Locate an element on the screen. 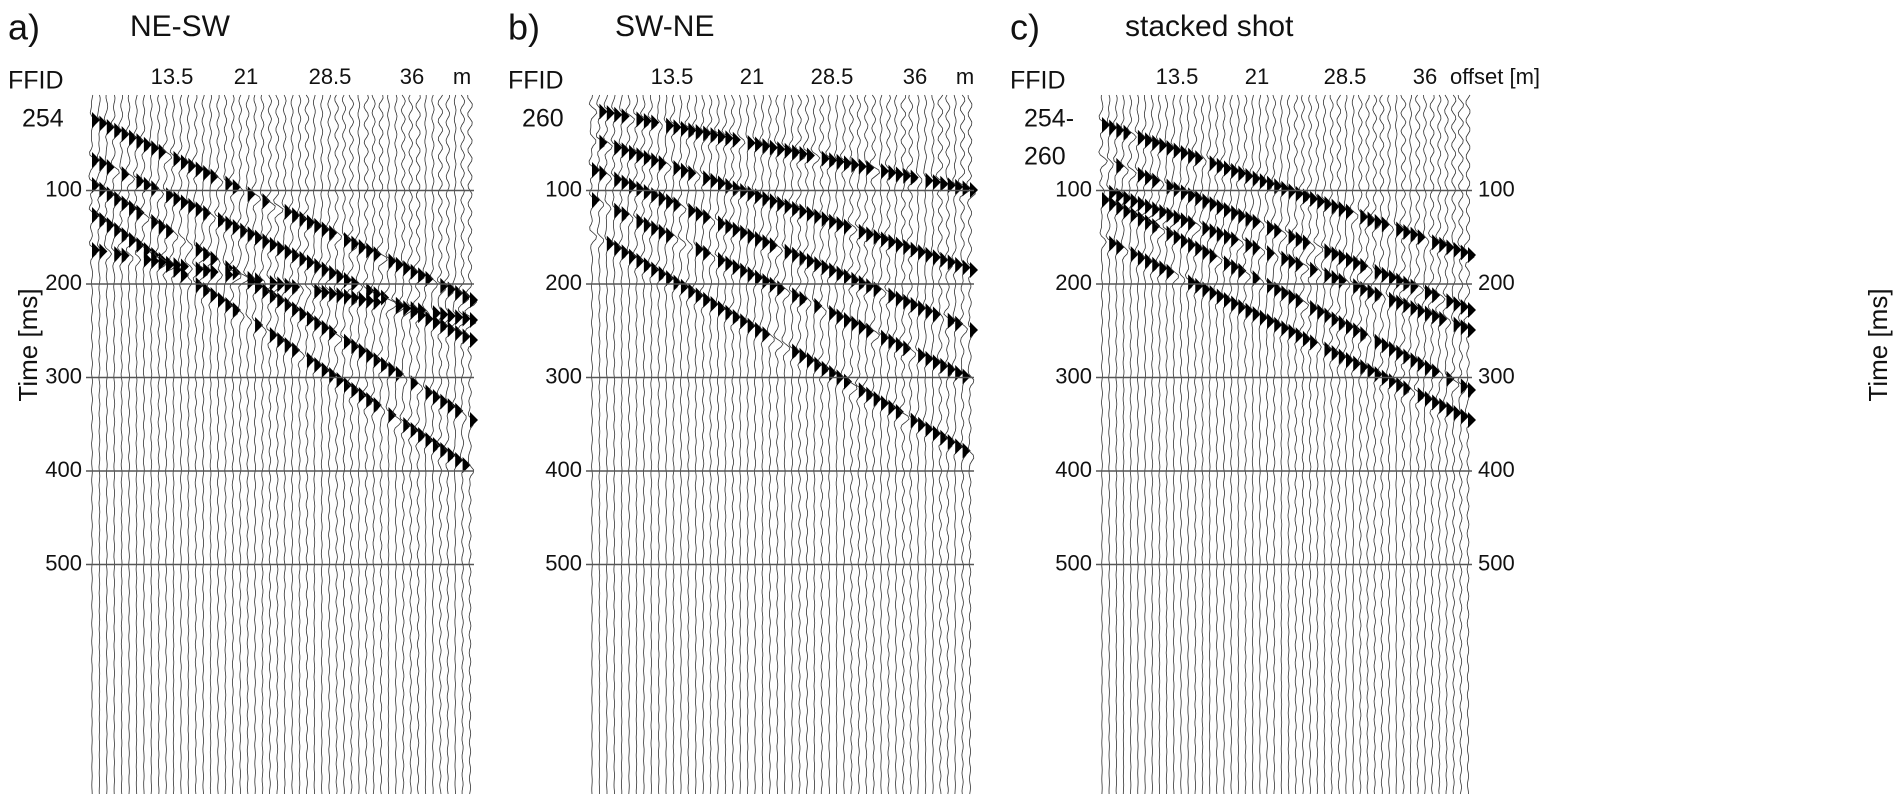 Image resolution: width=1903 pixels, height=797 pixels. x-tick-label: 21 is located at coordinates (1257, 76).